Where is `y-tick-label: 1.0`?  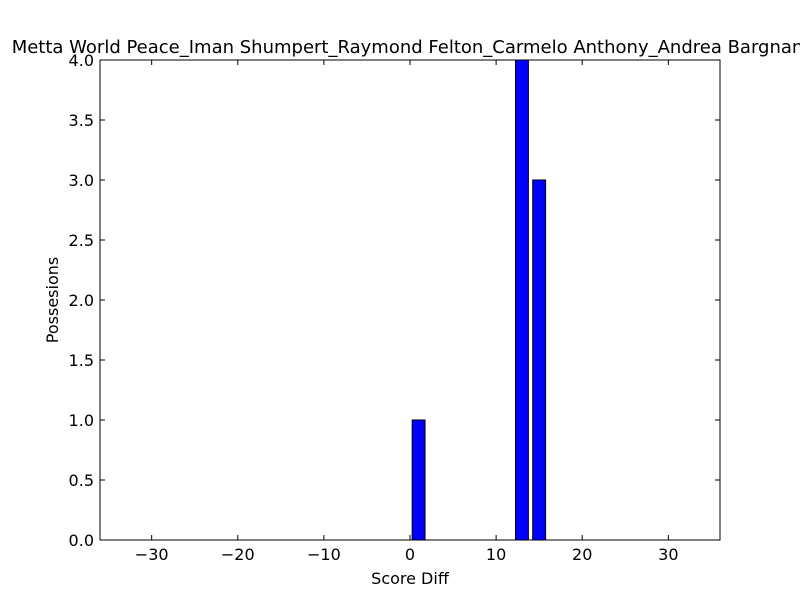 y-tick-label: 1.0 is located at coordinates (81, 420).